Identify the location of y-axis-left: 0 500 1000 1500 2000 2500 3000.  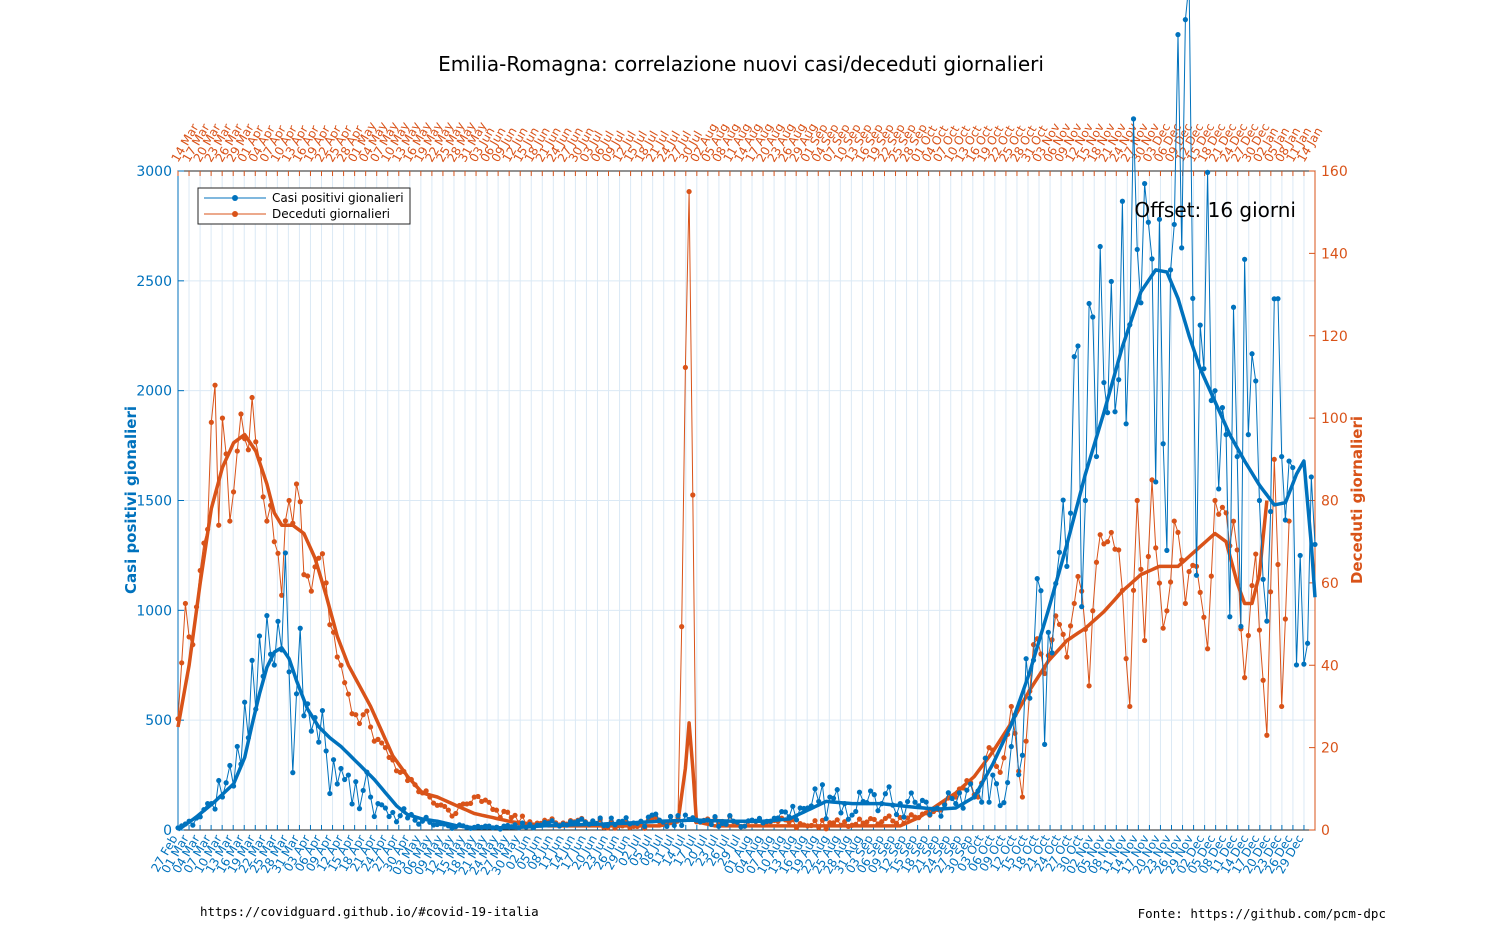
(160, 501).